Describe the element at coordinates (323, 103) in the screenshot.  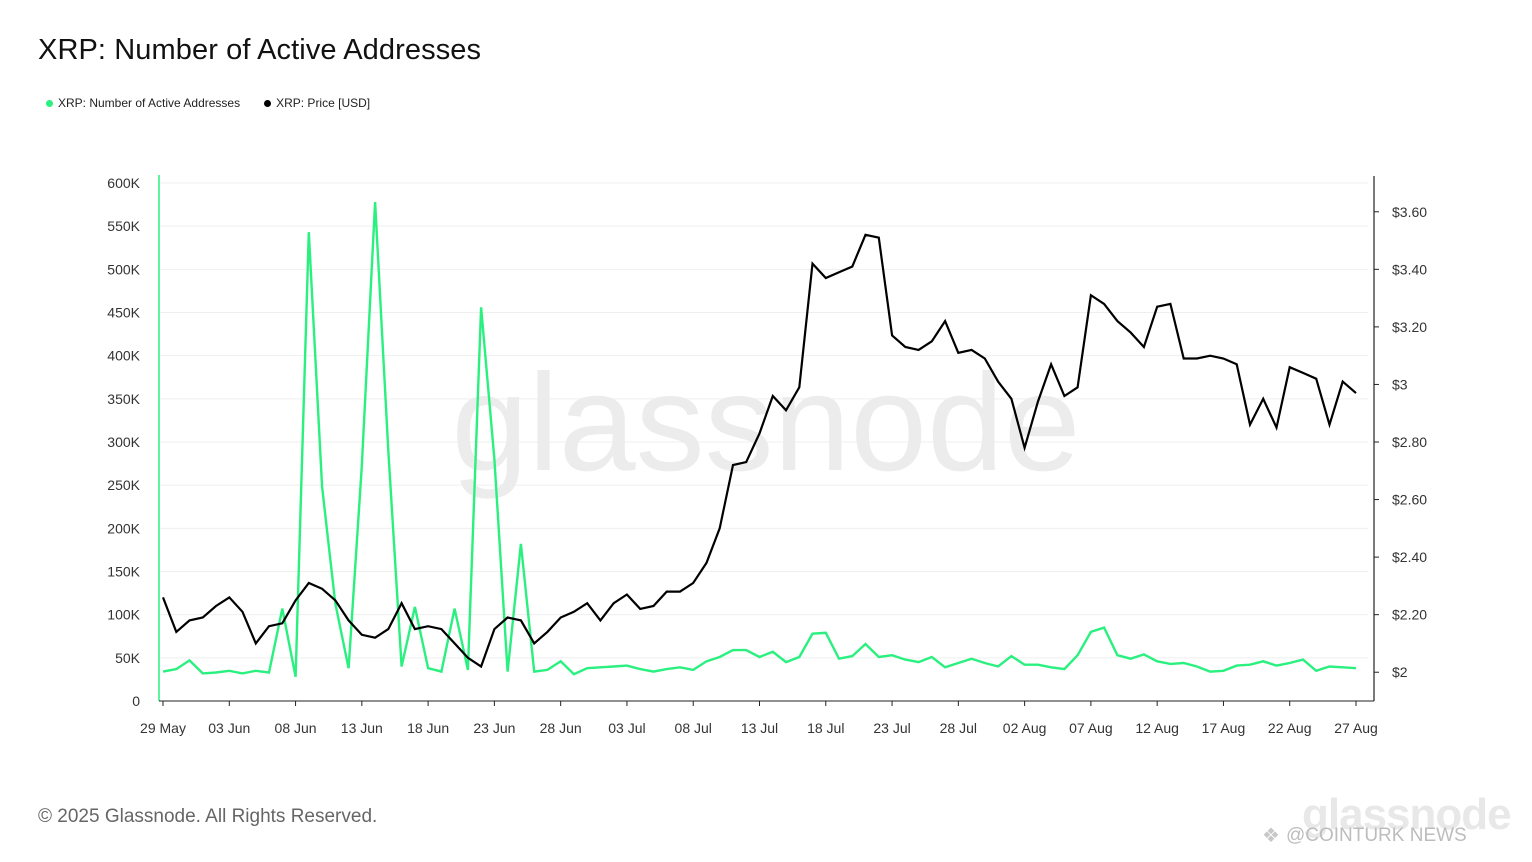
I see `legend-label-price: XRP: Price [USD]` at that location.